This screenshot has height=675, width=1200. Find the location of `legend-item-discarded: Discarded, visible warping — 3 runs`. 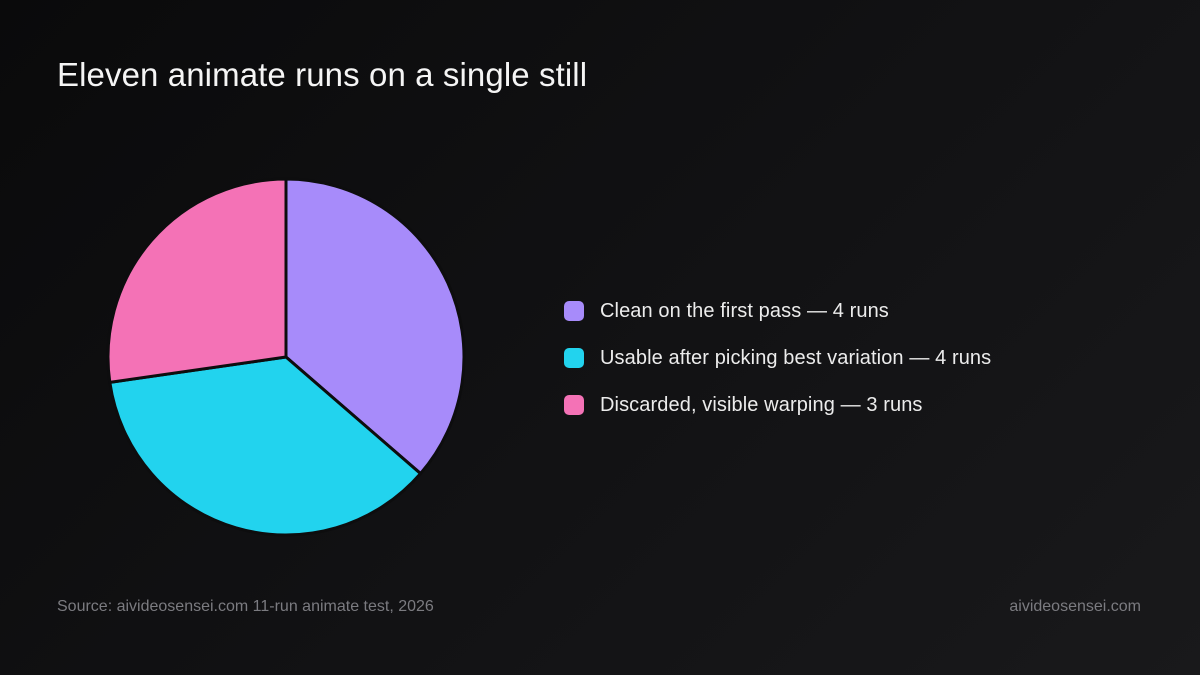

legend-item-discarded: Discarded, visible warping — 3 runs is located at coordinates (777, 405).